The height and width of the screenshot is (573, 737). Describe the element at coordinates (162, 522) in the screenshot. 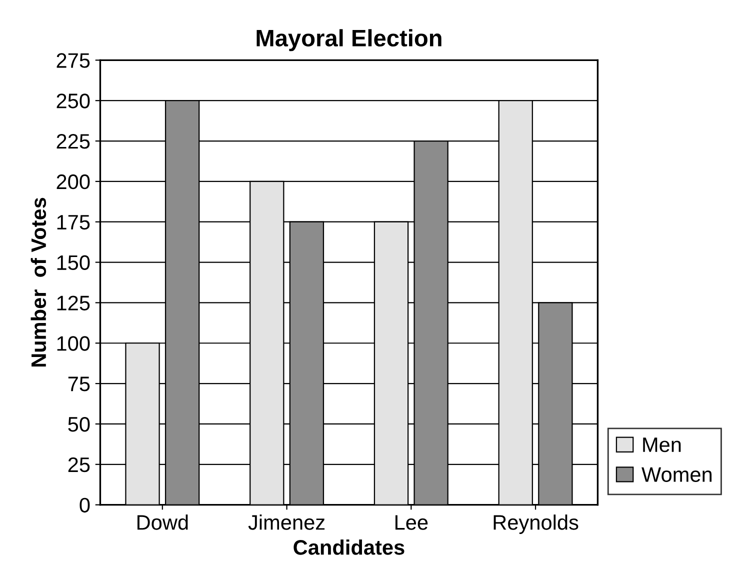

I see `x-tick-label: Dowd` at that location.